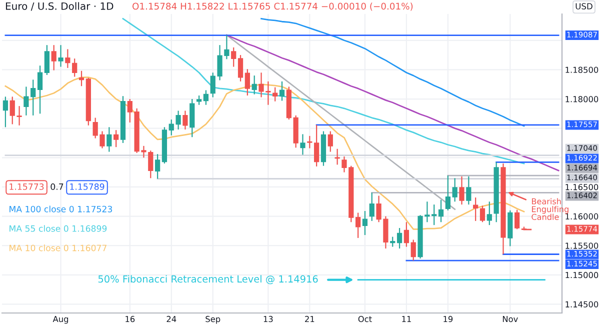 This screenshot has height=326, width=601. Describe the element at coordinates (27, 186) in the screenshot. I see `annotation: 1.15773` at that location.